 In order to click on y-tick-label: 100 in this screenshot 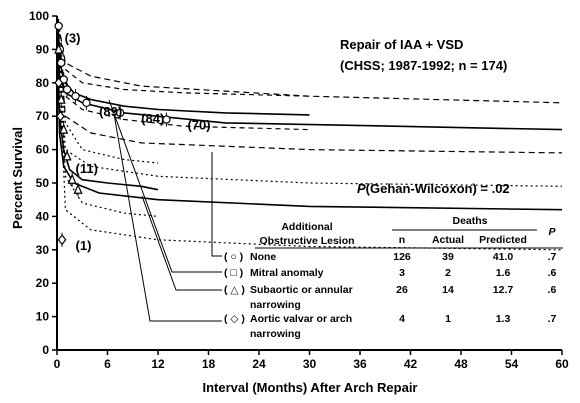, I will do `click(39, 16)`.